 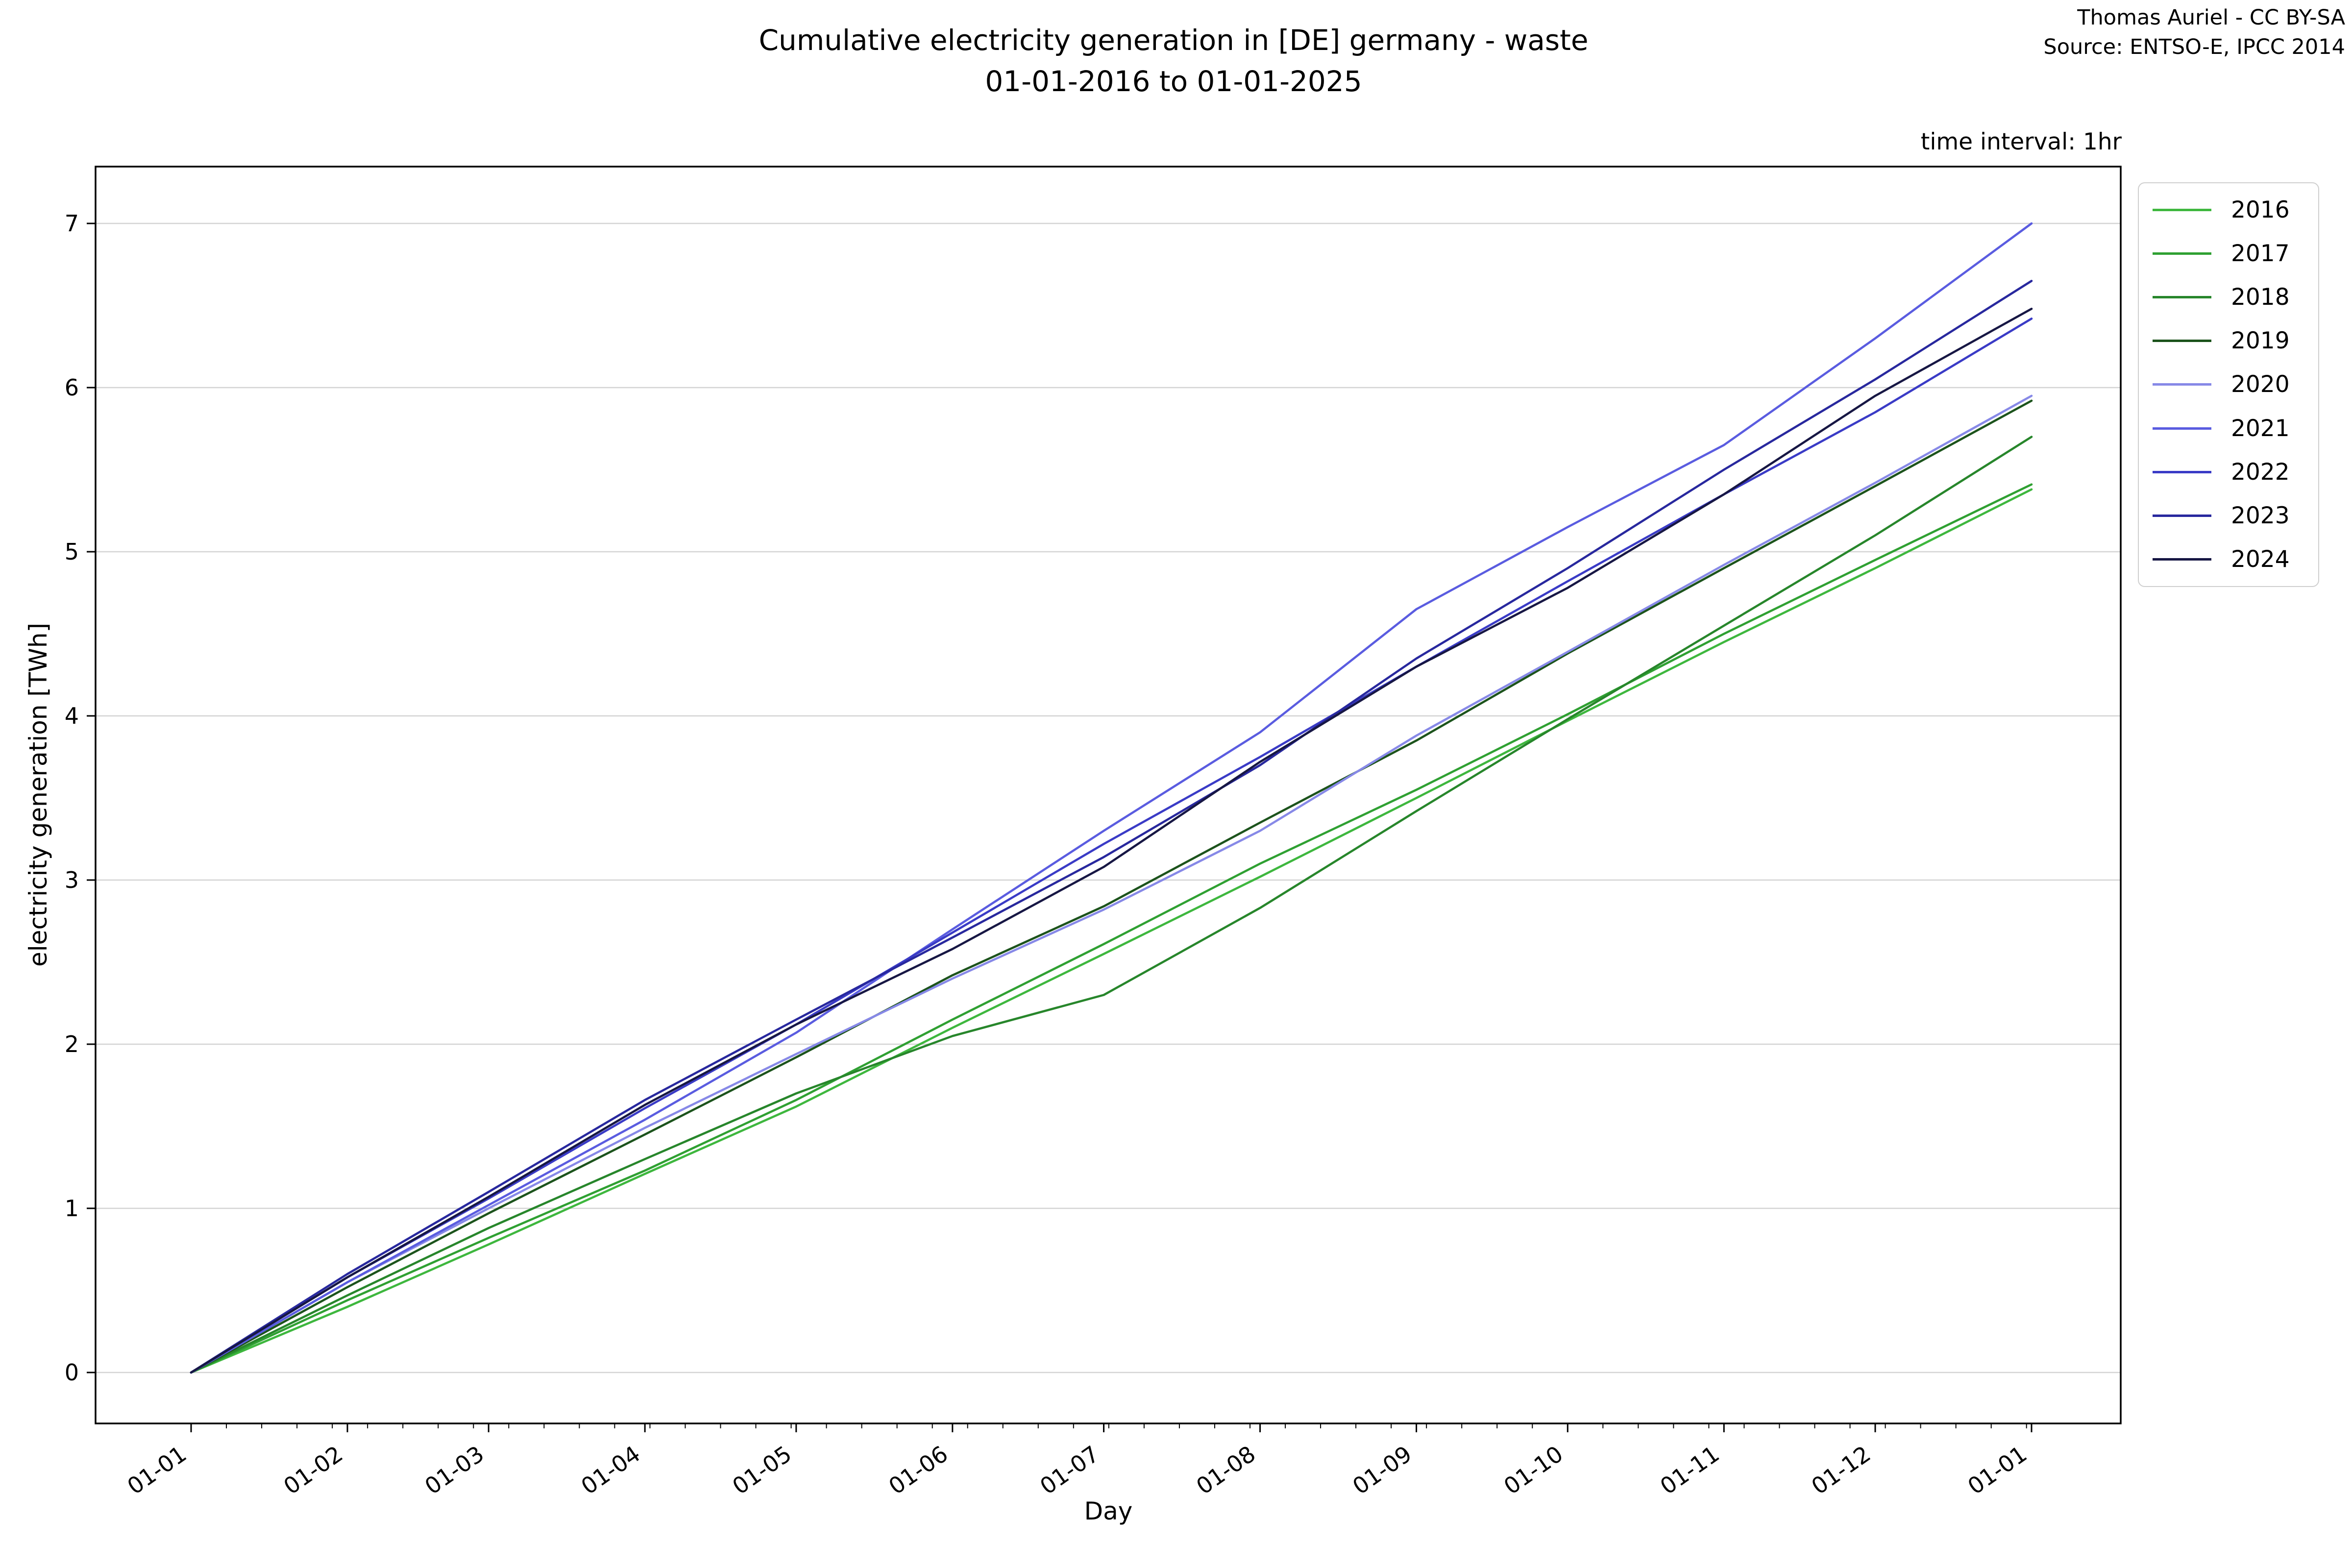 What do you see at coordinates (2260, 341) in the screenshot?
I see `legend-label-2019: 2019` at bounding box center [2260, 341].